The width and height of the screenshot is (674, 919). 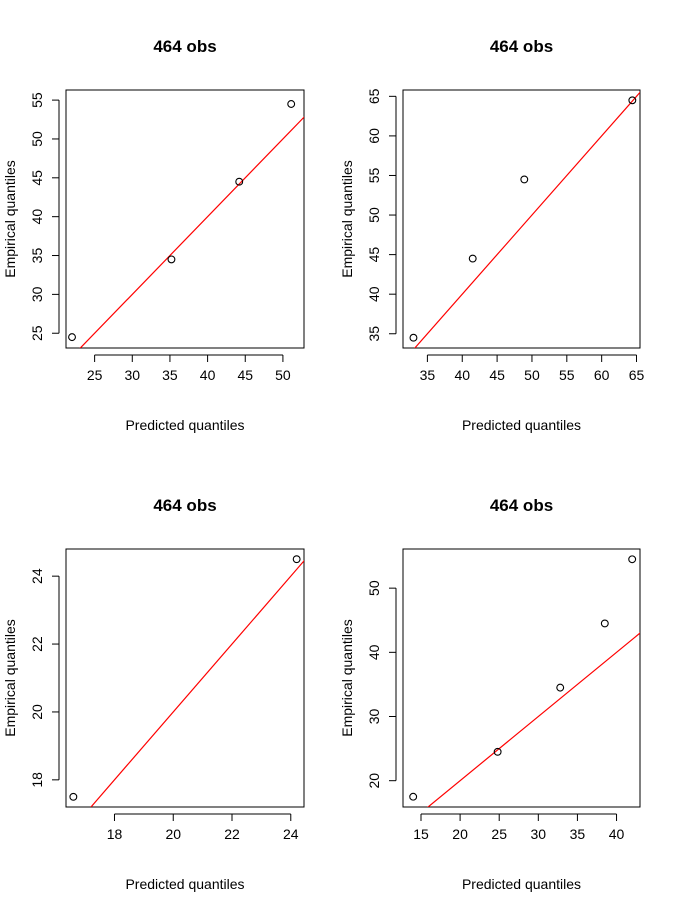 What do you see at coordinates (115, 834) in the screenshot?
I see `x-tick-label: 18` at bounding box center [115, 834].